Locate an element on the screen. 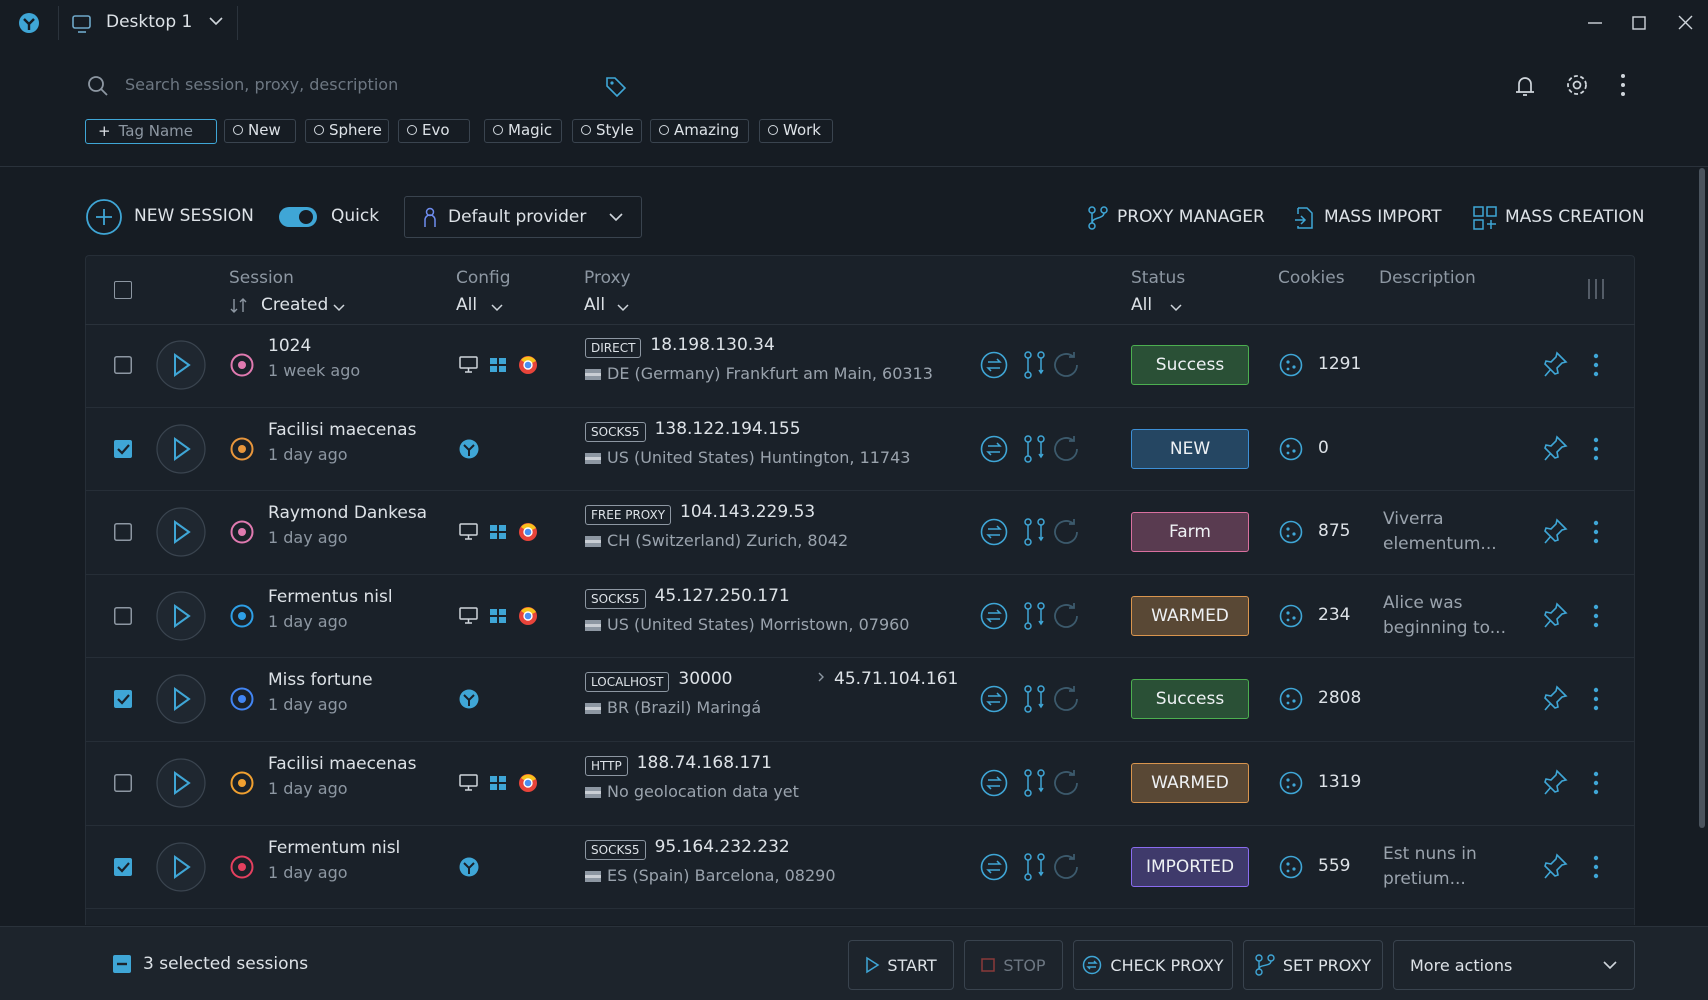 Image resolution: width=1708 pixels, height=1000 pixels. header-actions-part is located at coordinates (1577, 85).